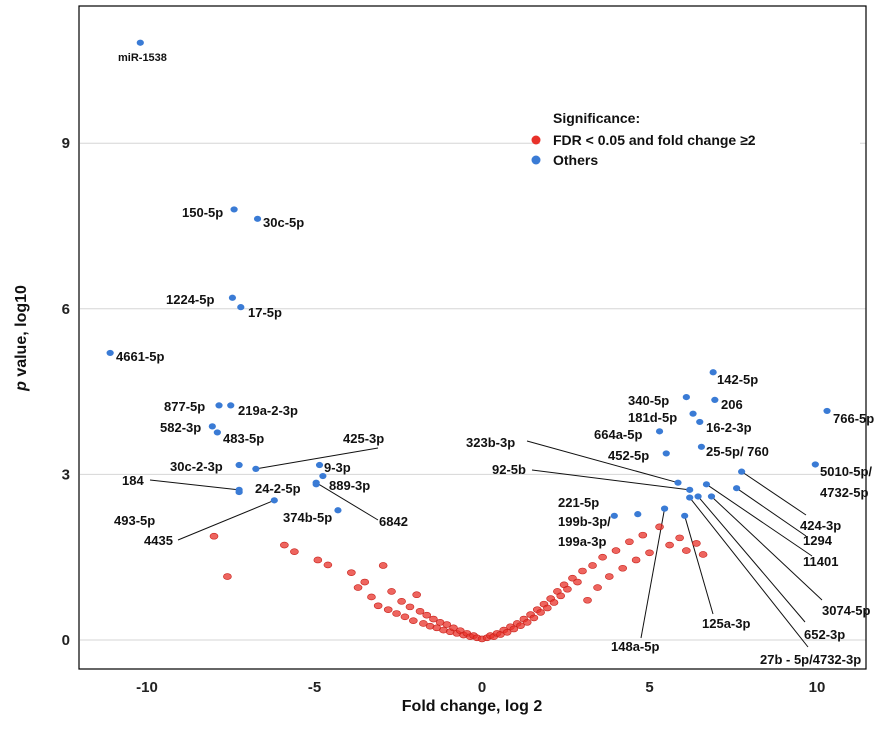 The image size is (892, 745). What do you see at coordinates (219, 405) in the screenshot?
I see `point-877-5p` at bounding box center [219, 405].